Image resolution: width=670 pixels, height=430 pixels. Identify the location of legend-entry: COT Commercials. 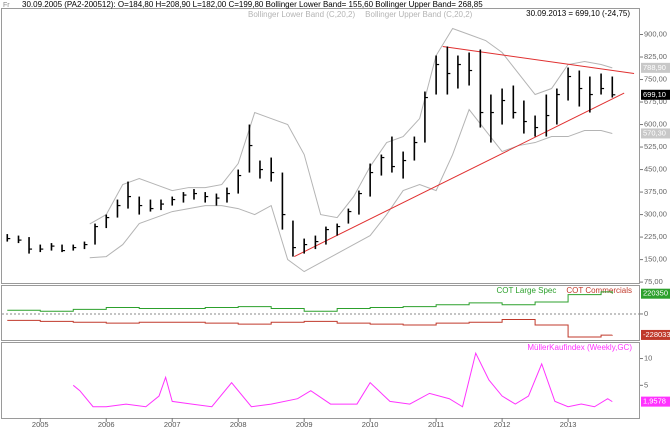
(599, 290).